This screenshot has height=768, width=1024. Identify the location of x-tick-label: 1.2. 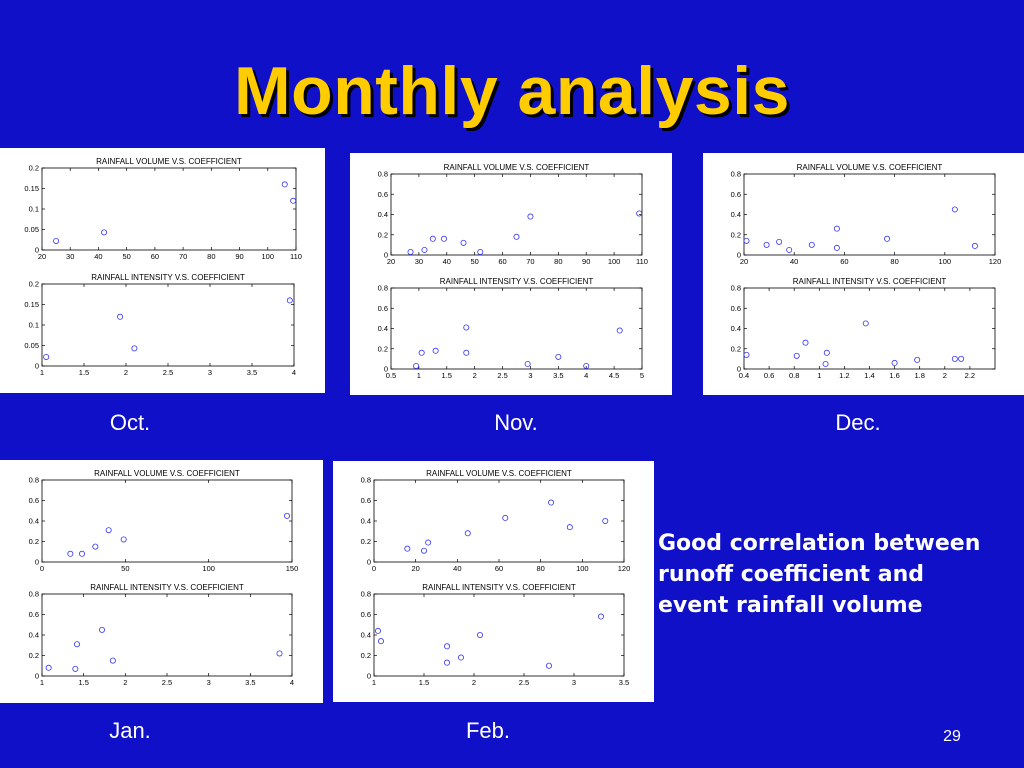
(844, 375).